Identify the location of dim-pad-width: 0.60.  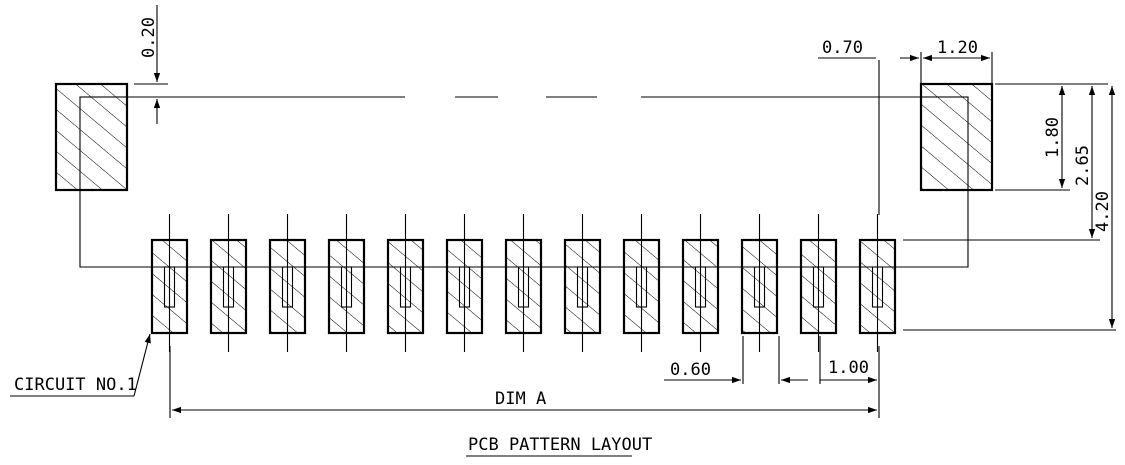
(736, 360).